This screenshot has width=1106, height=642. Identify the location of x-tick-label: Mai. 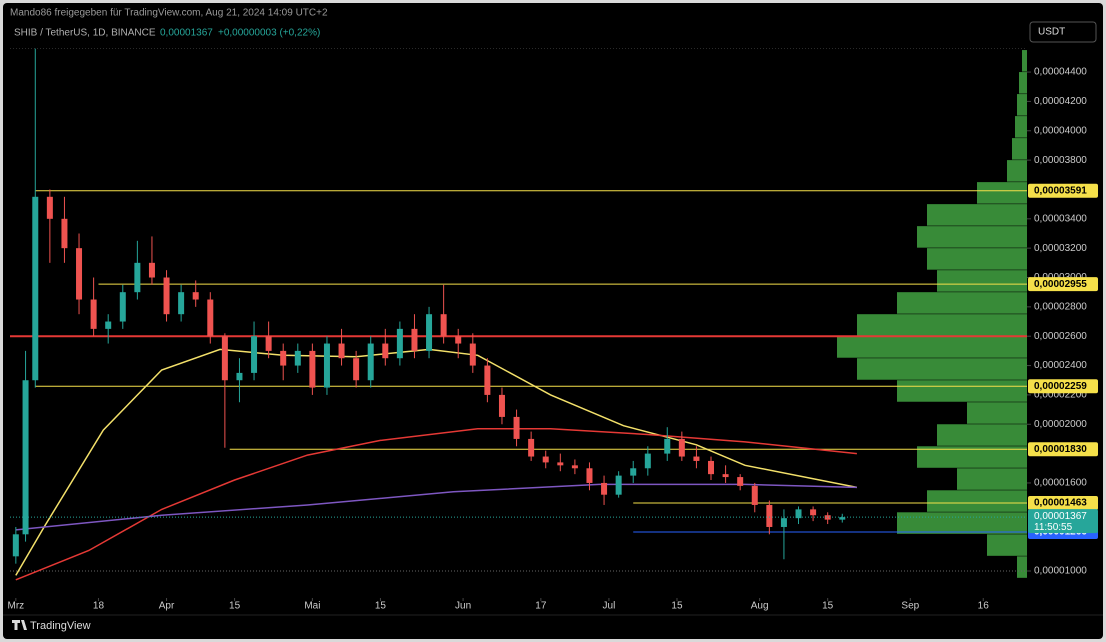
(312, 606).